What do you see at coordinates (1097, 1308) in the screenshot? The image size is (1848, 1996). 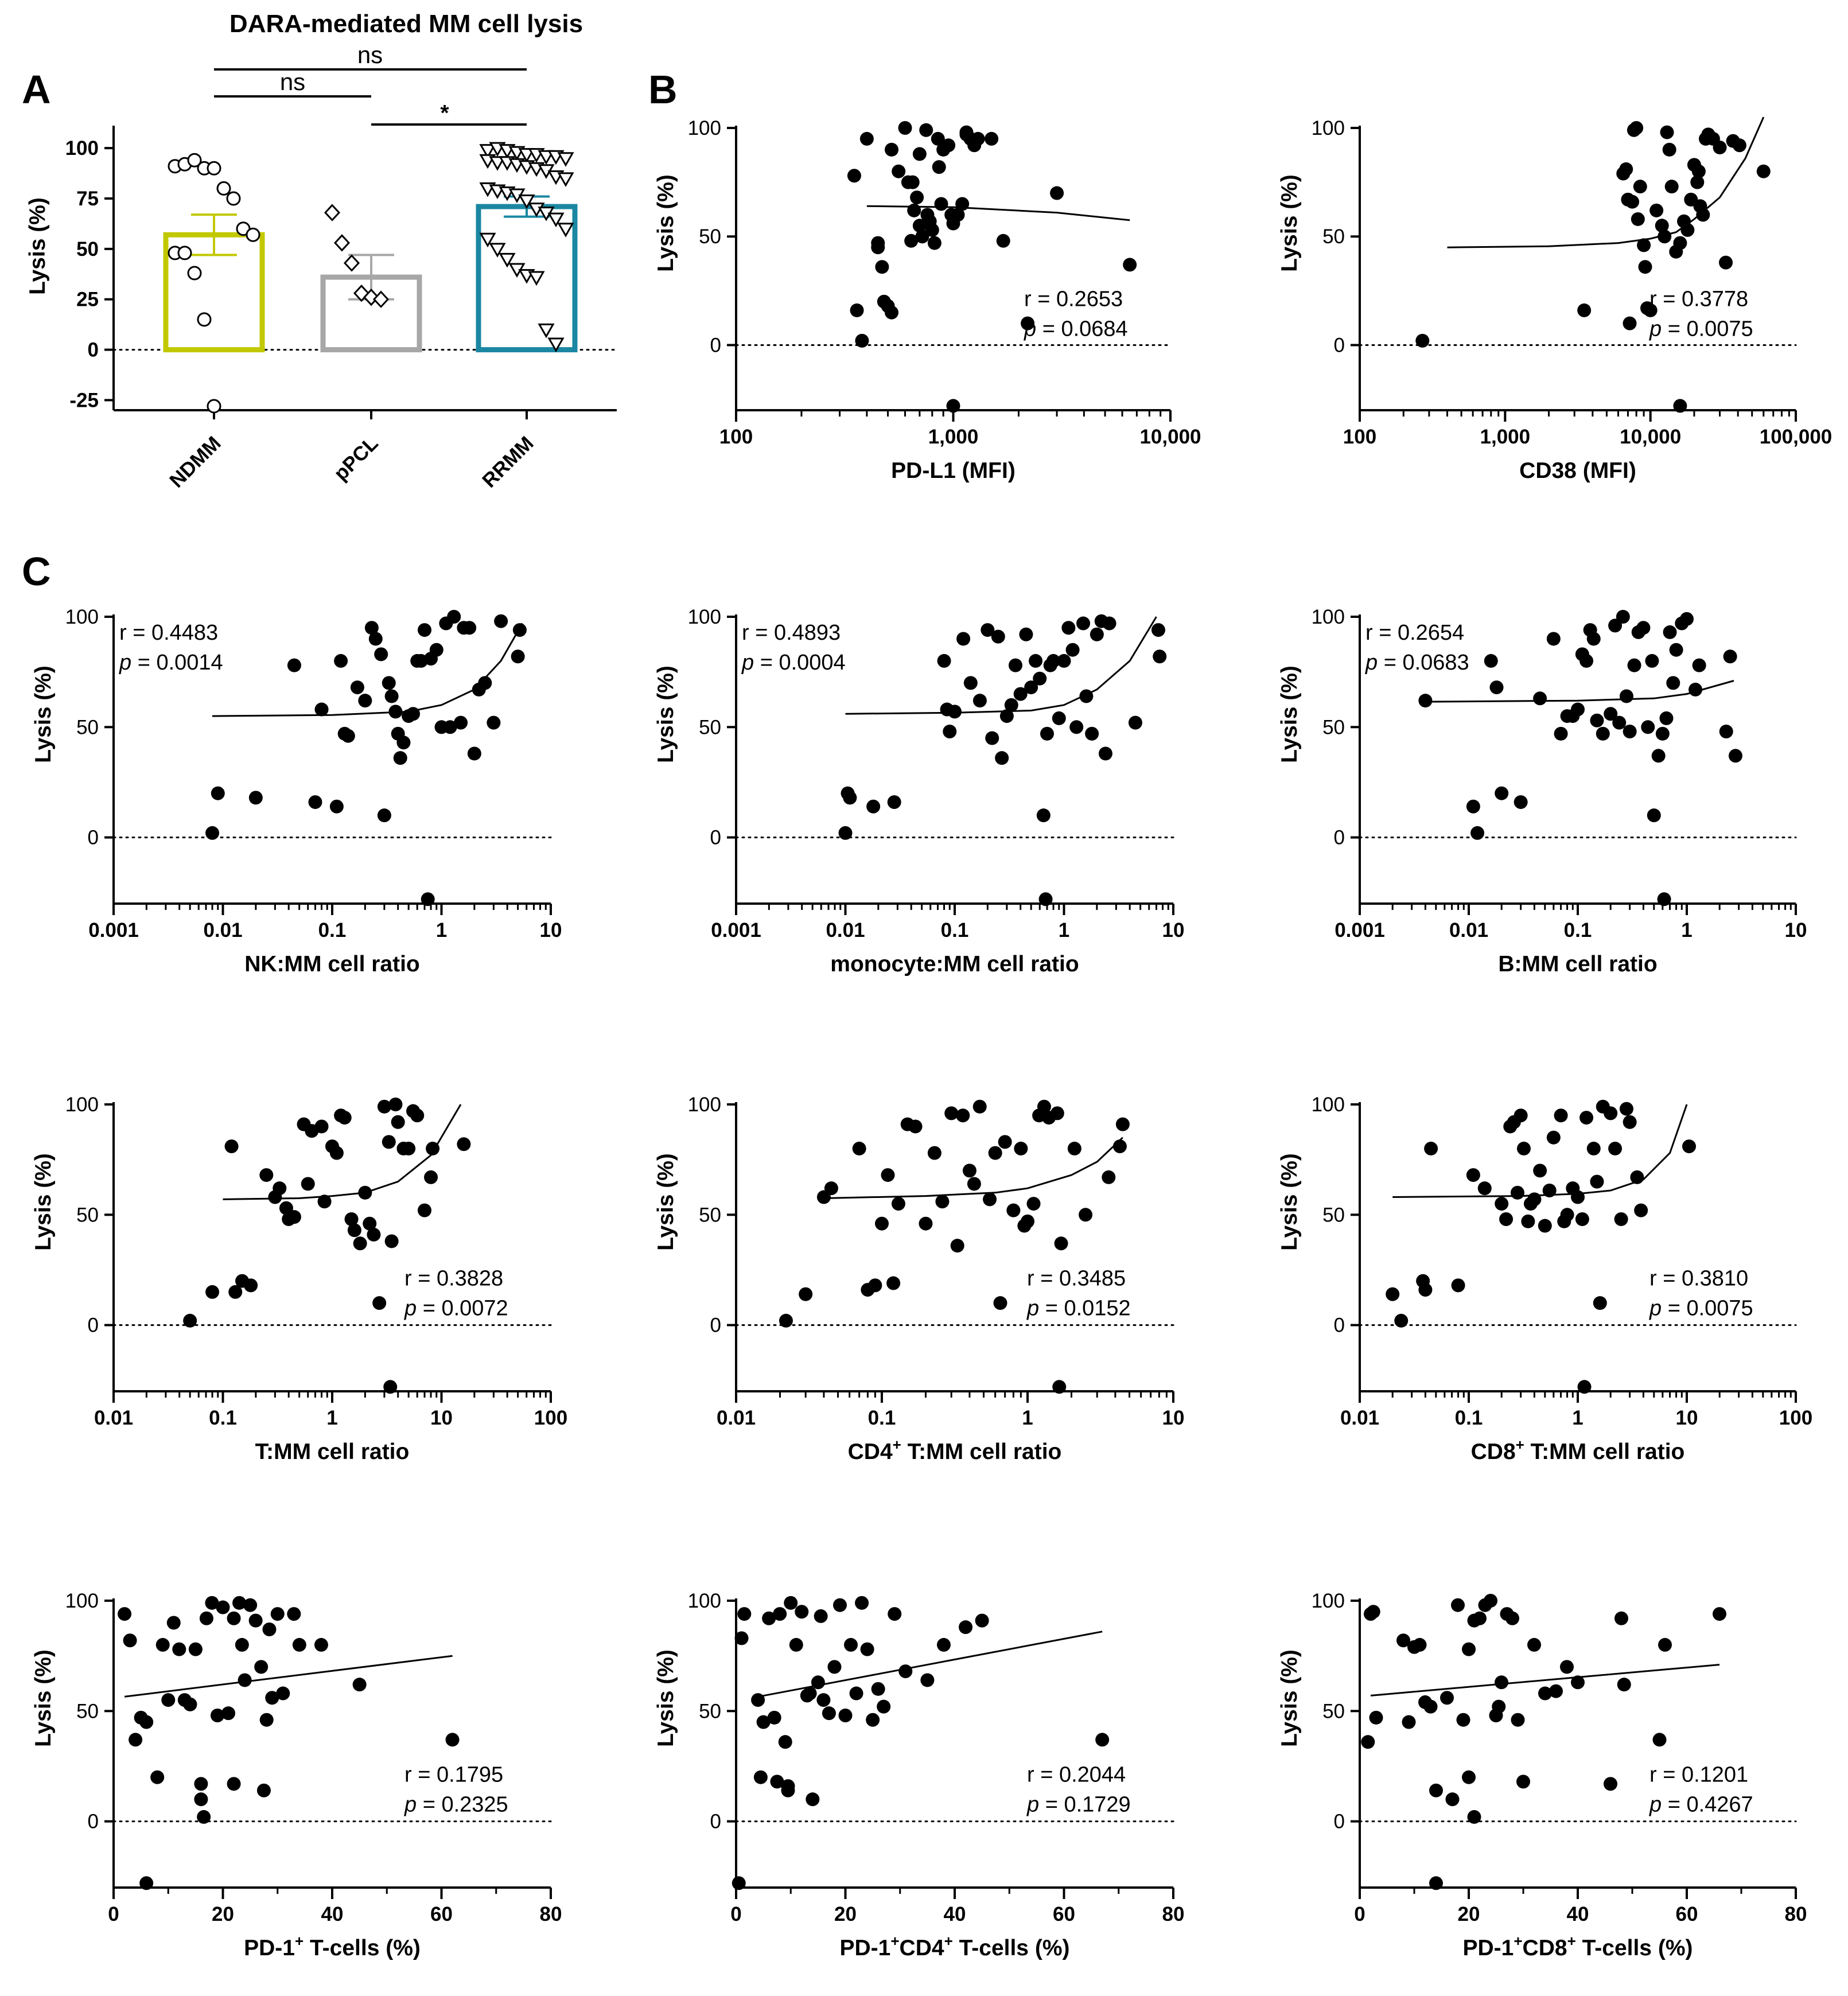 I see `p-value-value: 0.0152` at bounding box center [1097, 1308].